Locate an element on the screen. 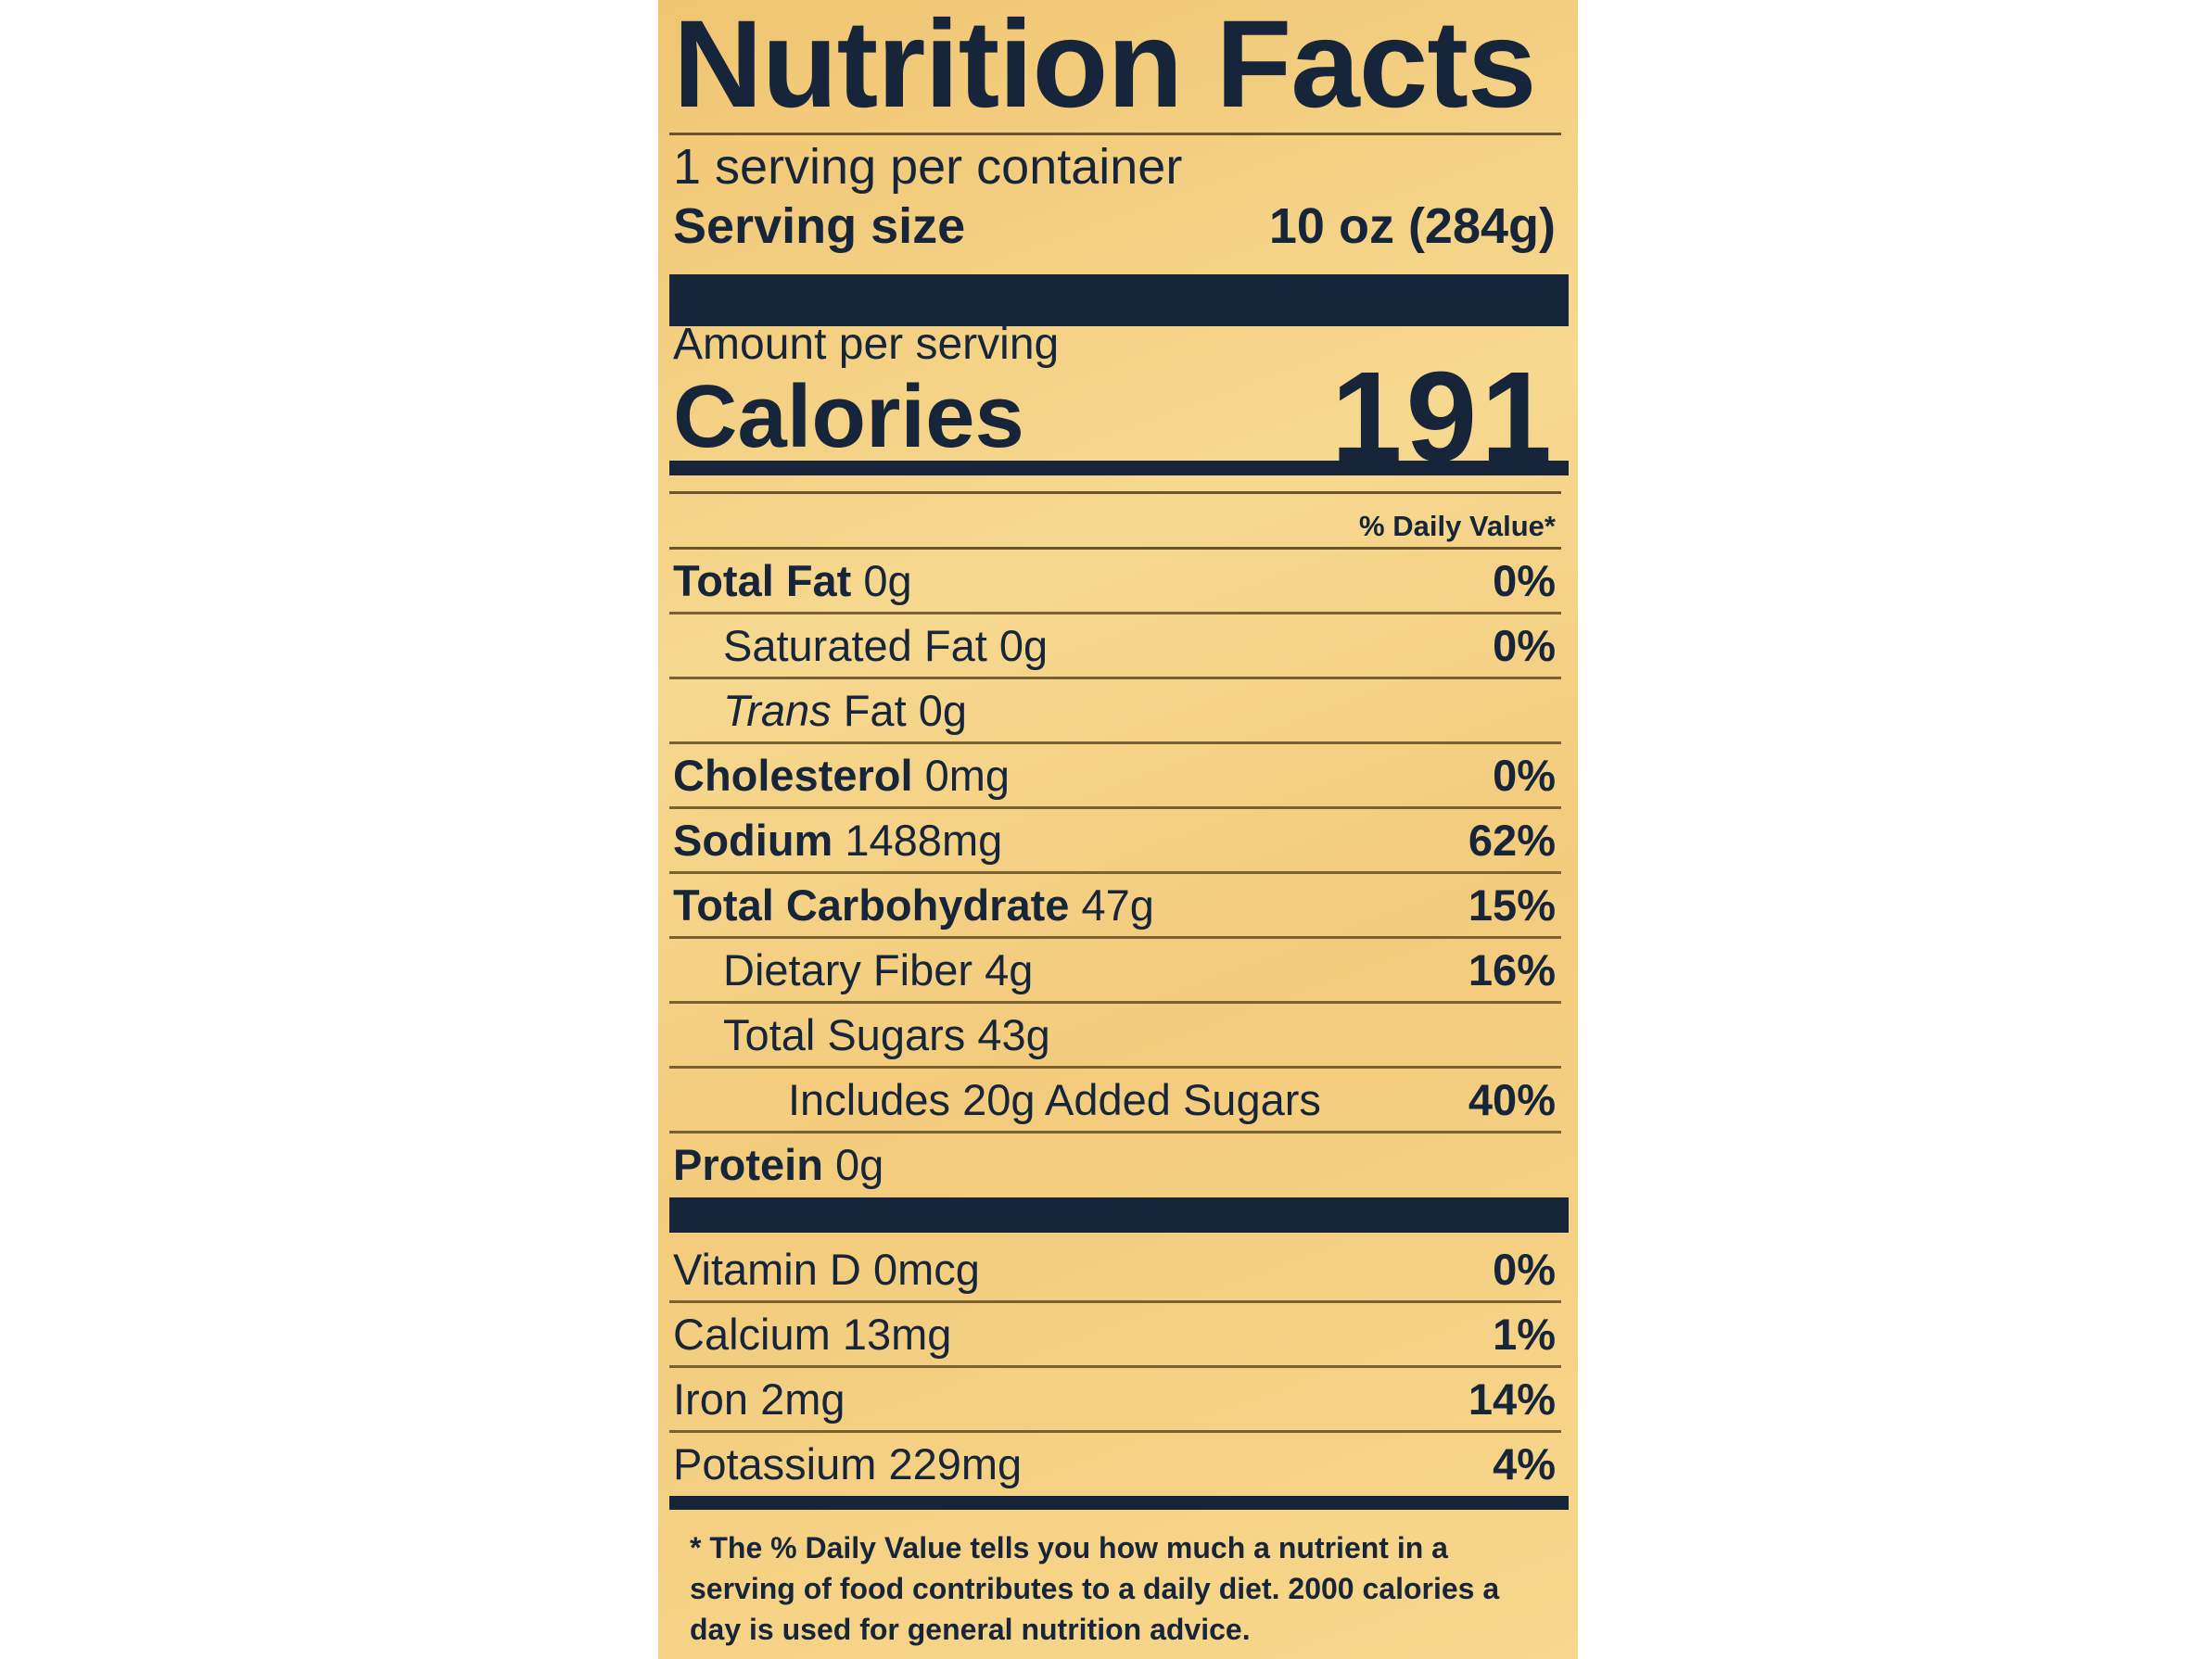 The width and height of the screenshot is (2212, 1659). vitamin-name: Calcium is located at coordinates (752, 1334).